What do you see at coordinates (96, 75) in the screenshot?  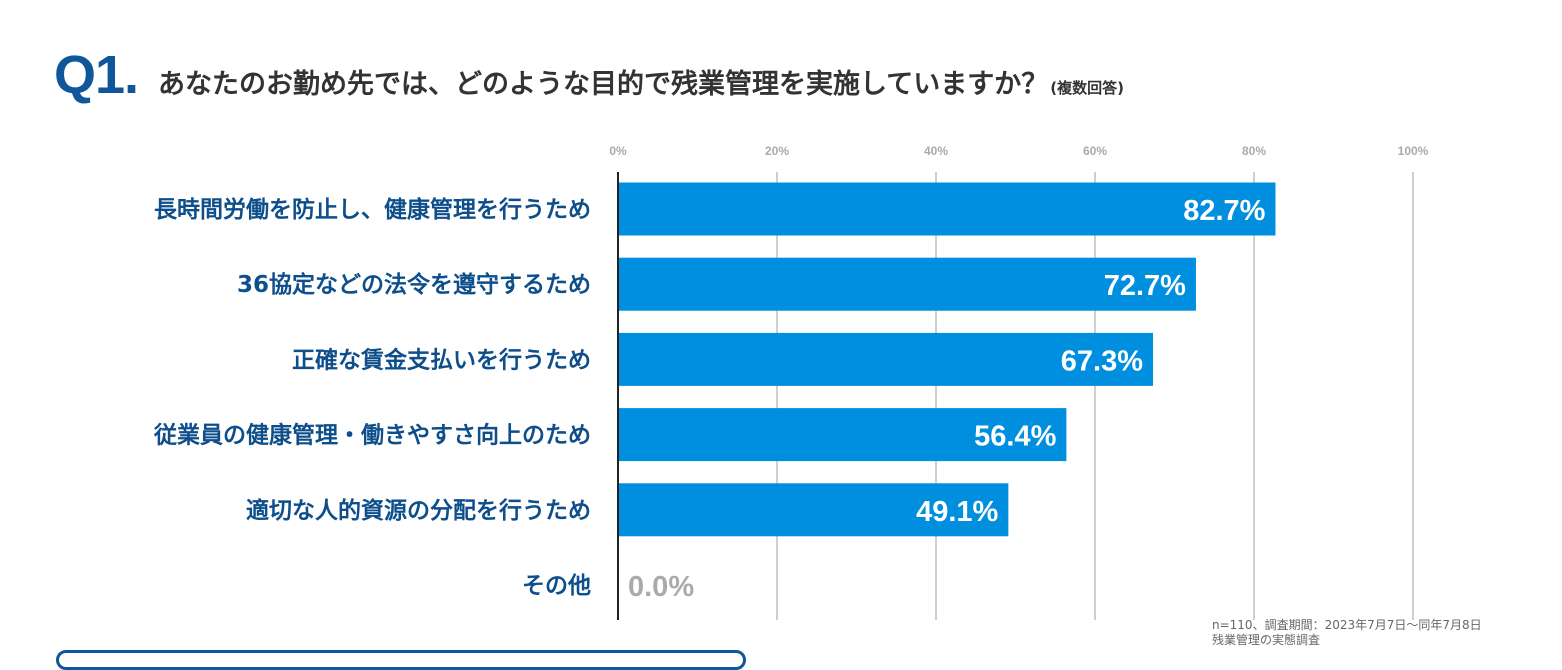 I see `question-number: Q1.` at bounding box center [96, 75].